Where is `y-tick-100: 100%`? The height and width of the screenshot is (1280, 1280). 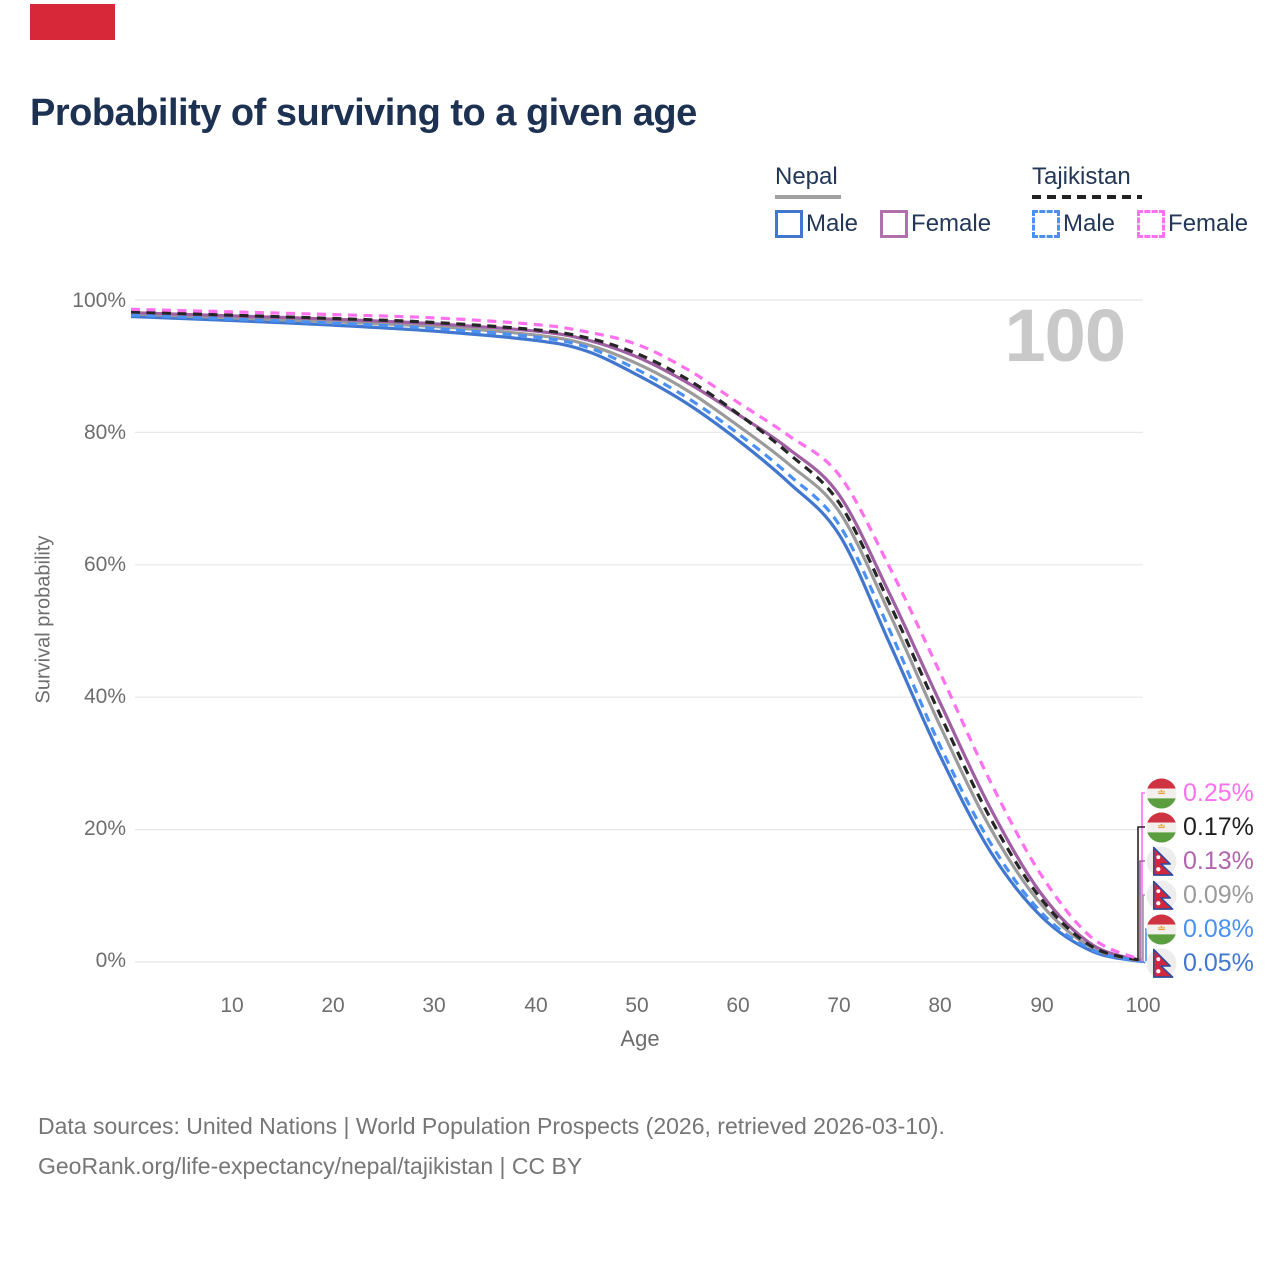 y-tick-100: 100% is located at coordinates (99, 300).